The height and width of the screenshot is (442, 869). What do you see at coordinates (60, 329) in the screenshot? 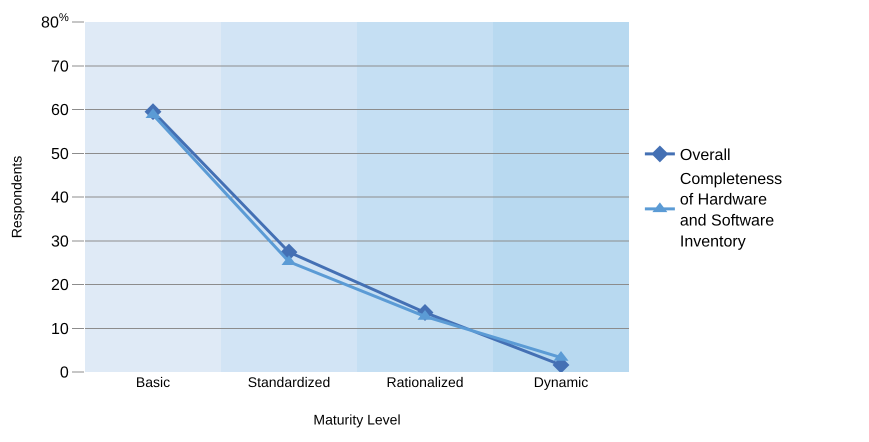
I see `y-tick-label: 10` at bounding box center [60, 329].